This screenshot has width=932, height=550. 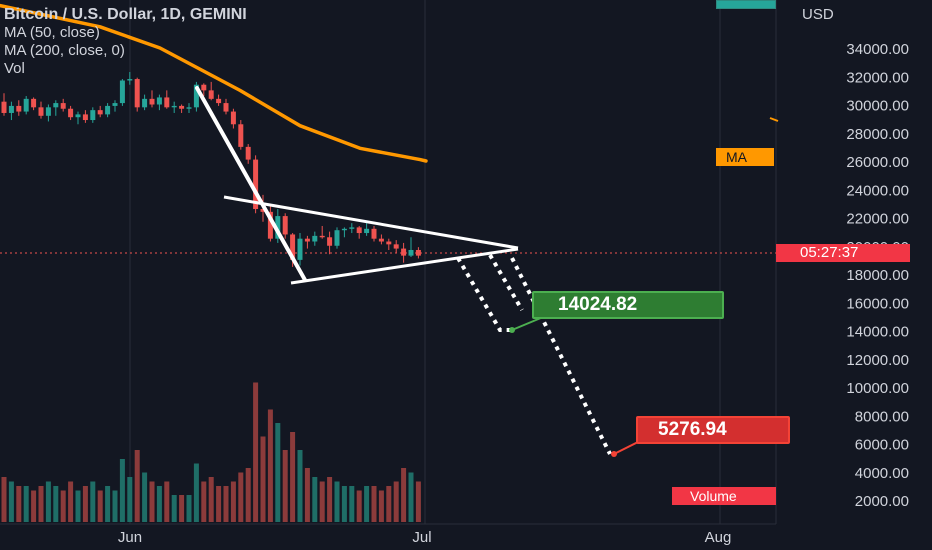 I want to click on price-axis-tick: 4000.00, so click(x=882, y=473).